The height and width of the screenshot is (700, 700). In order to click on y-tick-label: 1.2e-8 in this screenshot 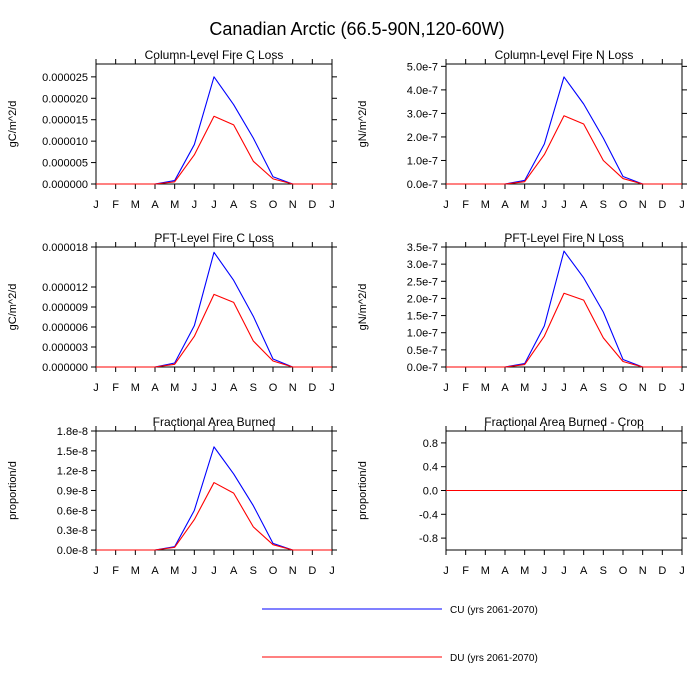, I will do `click(72, 472)`.